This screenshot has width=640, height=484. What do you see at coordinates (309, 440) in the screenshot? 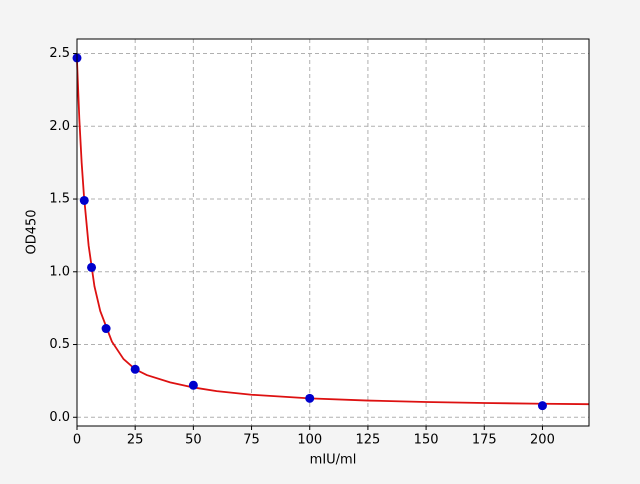
I see `x-tick-label: 100` at bounding box center [309, 440].